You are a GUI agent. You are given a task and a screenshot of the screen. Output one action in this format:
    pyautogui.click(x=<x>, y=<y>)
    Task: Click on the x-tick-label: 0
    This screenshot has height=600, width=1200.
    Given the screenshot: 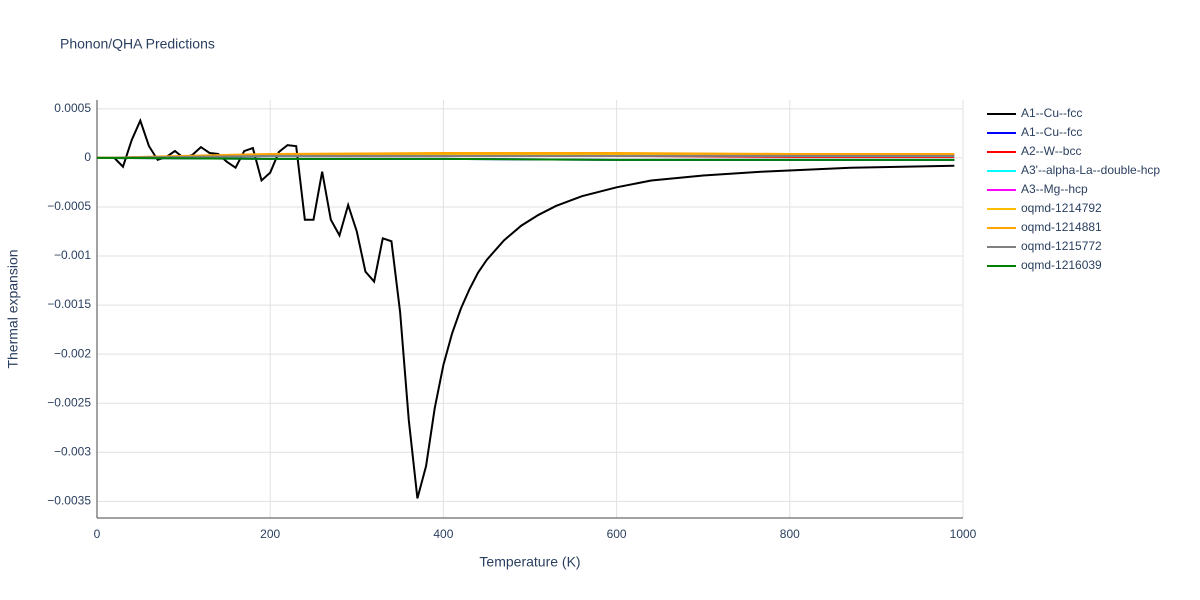 What is the action you would take?
    pyautogui.click(x=97, y=534)
    